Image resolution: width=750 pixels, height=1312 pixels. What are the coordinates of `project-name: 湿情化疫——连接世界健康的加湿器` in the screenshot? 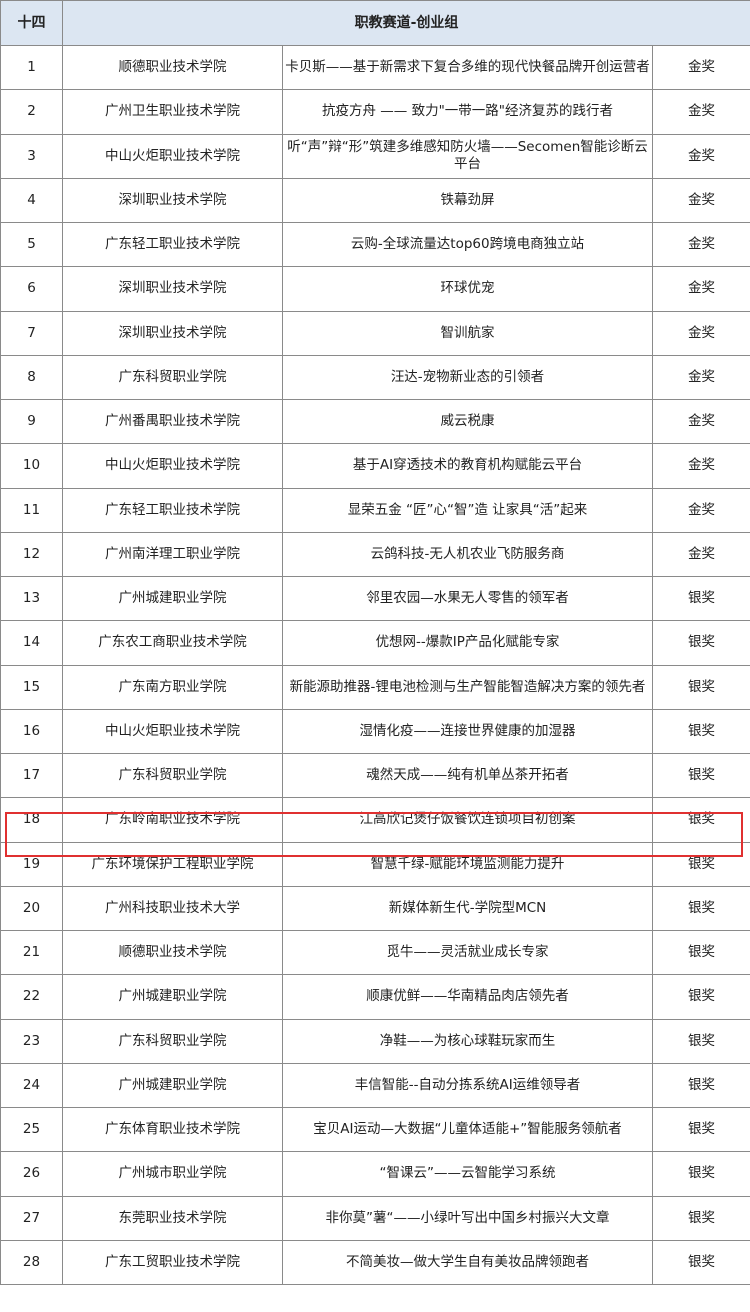 It's located at (467, 731).